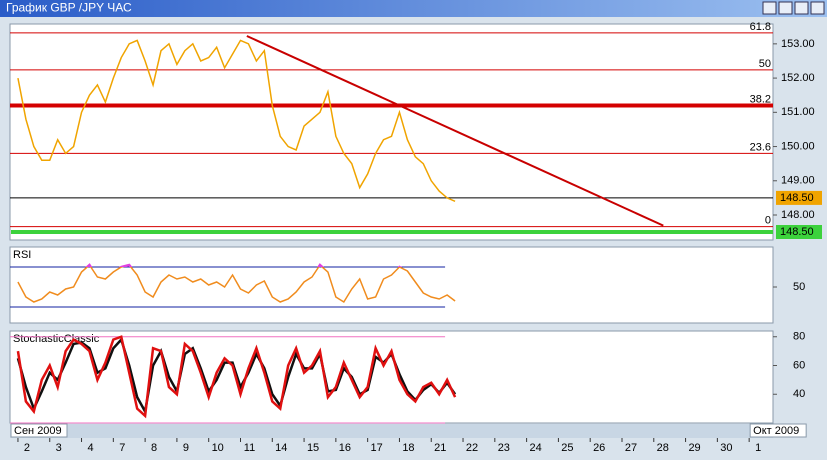 The height and width of the screenshot is (460, 827). I want to click on x-tick-label: 9, so click(186, 448).